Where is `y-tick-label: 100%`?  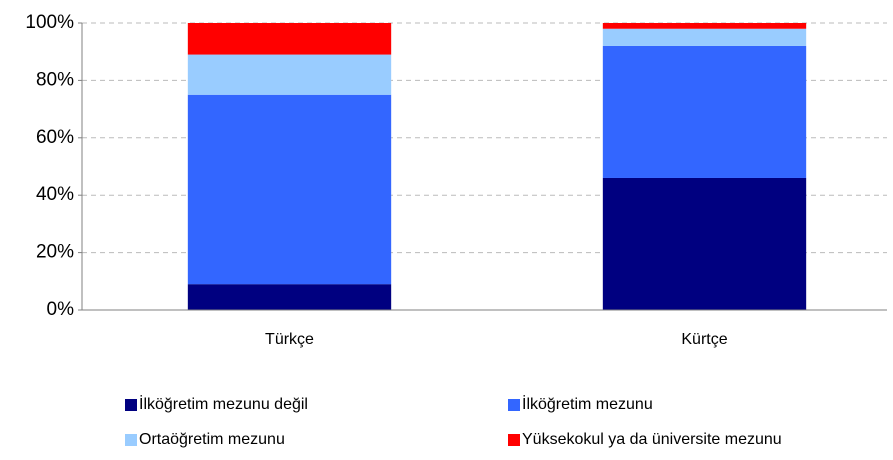 y-tick-label: 100% is located at coordinates (49, 22).